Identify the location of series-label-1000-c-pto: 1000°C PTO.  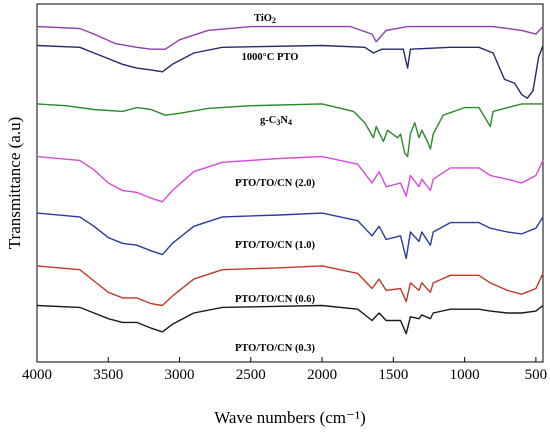
(270, 57).